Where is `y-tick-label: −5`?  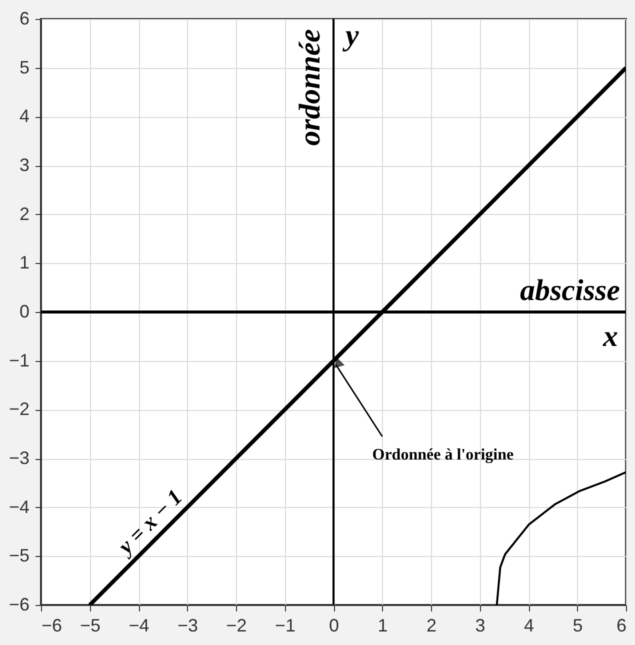
y-tick-label: −5 is located at coordinates (19, 556).